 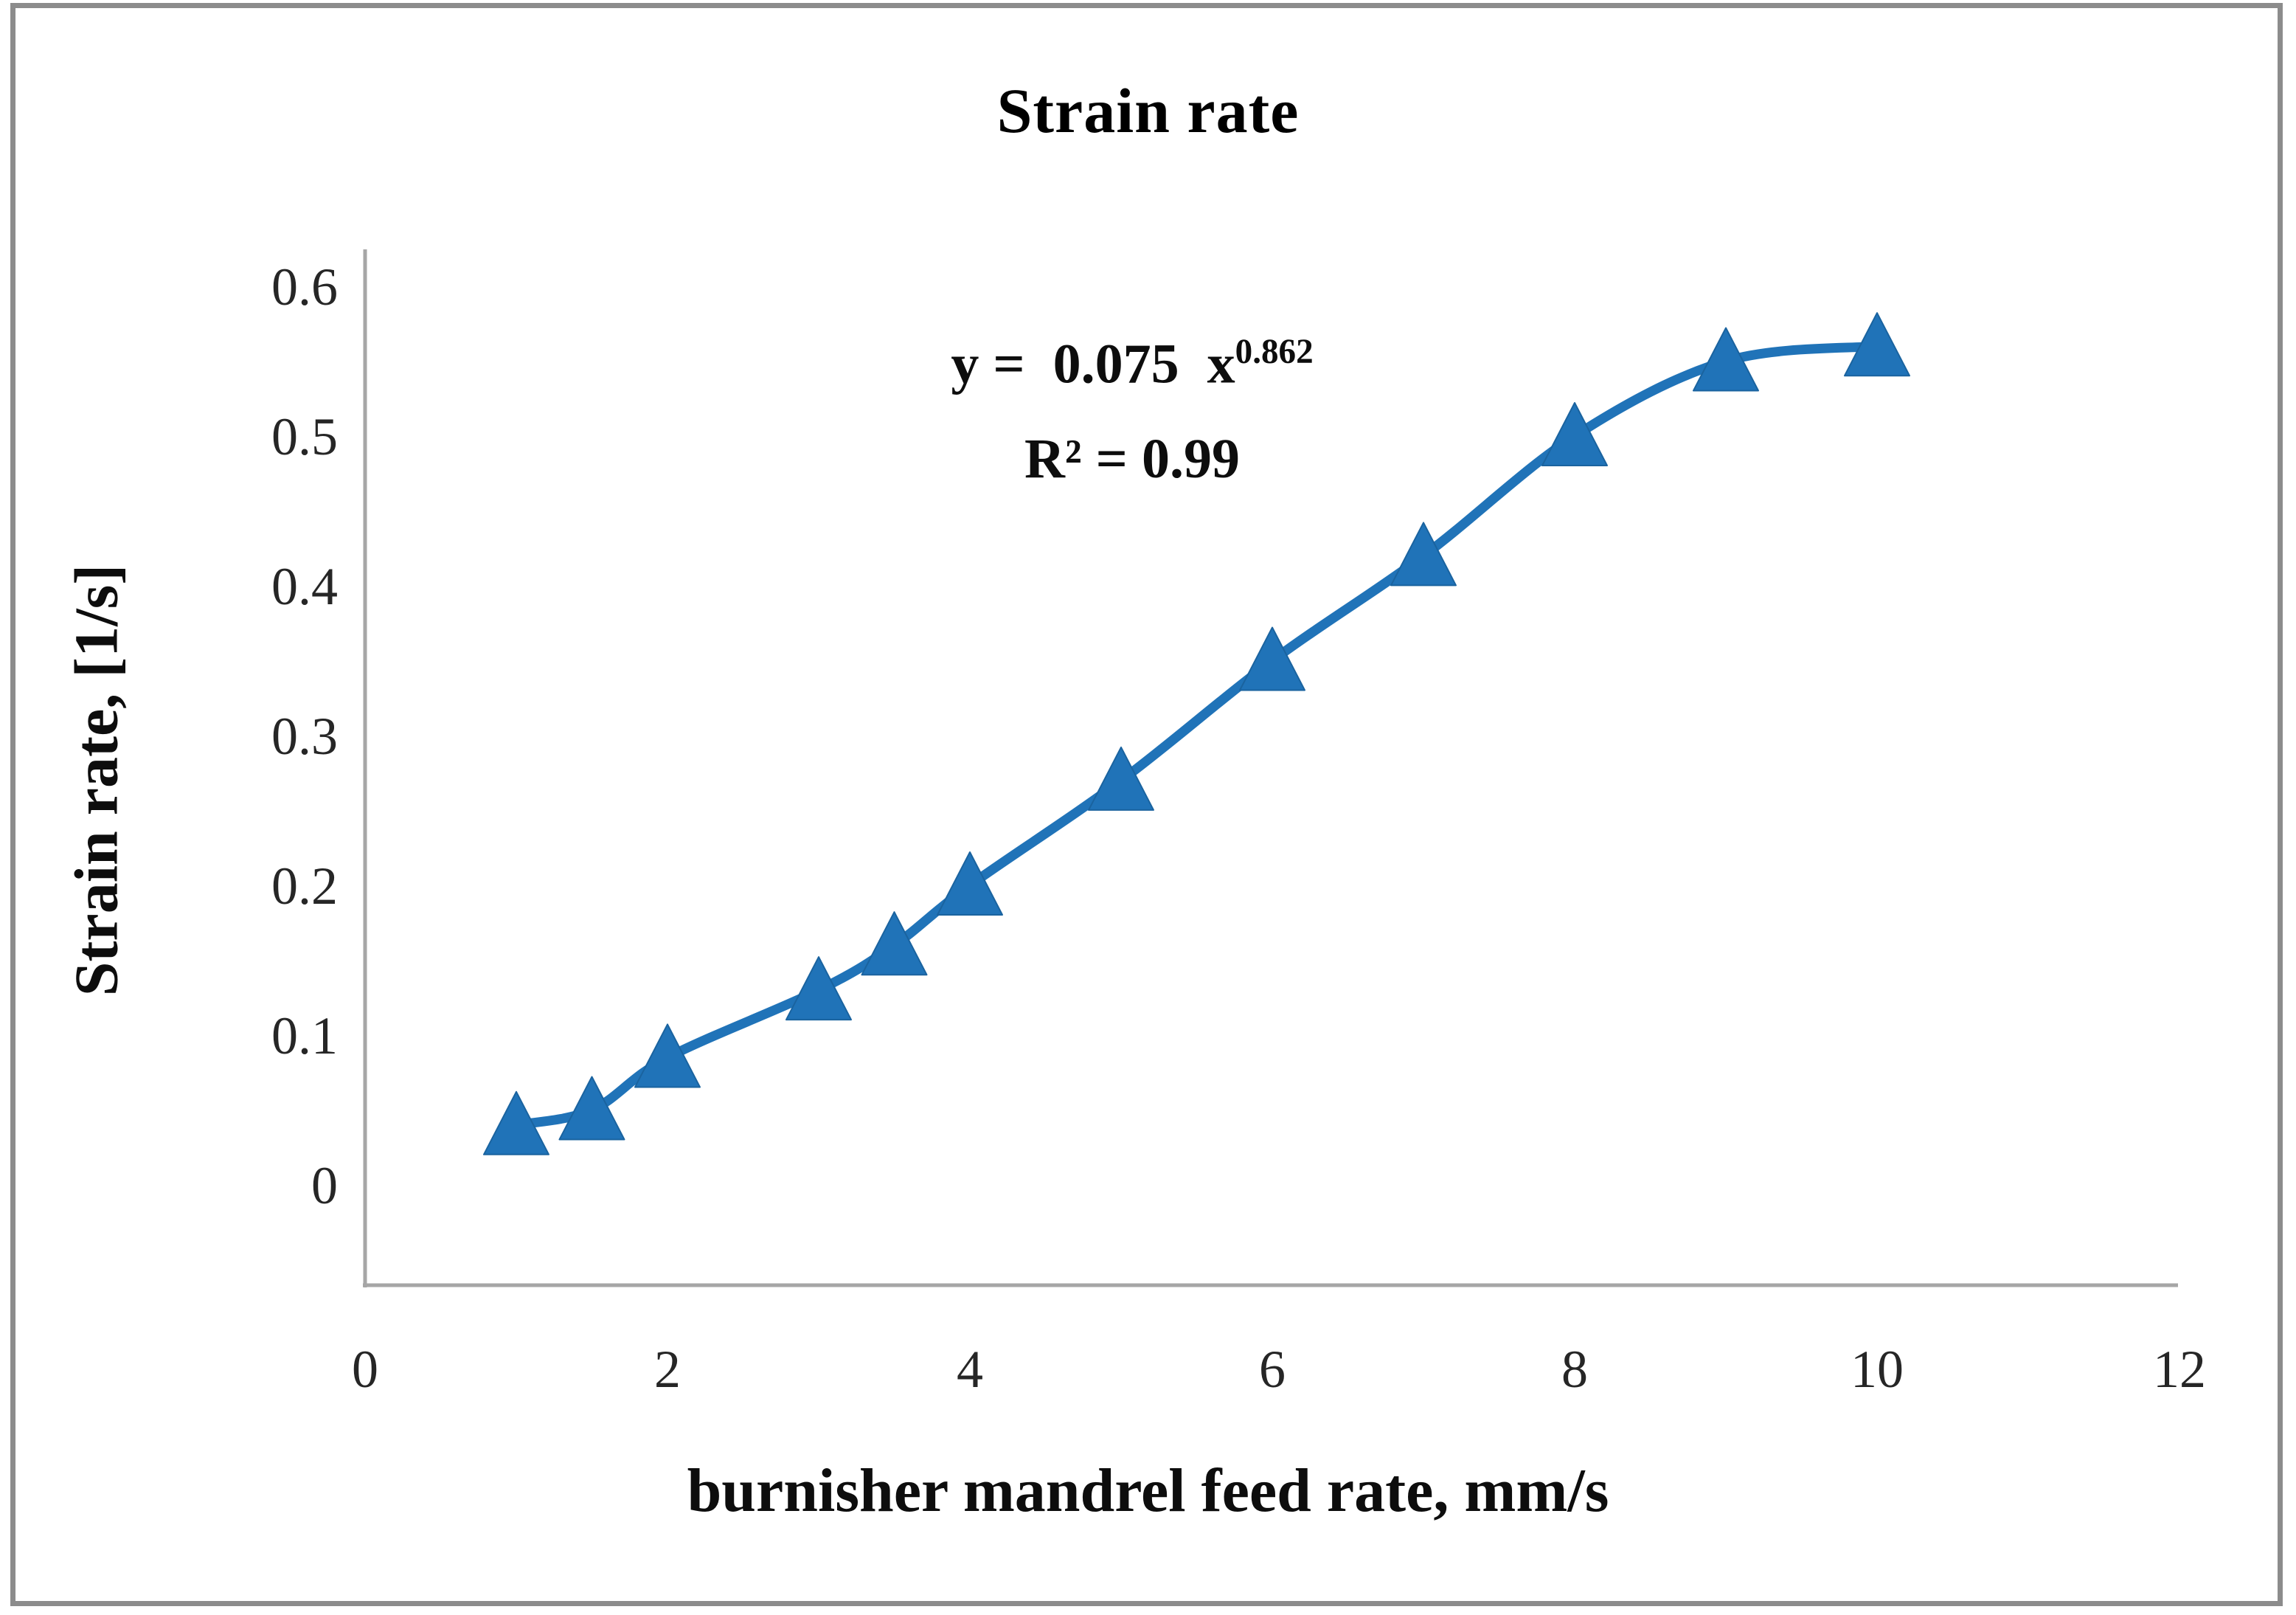 What do you see at coordinates (304, 287) in the screenshot?
I see `y-tick-label: 0.6` at bounding box center [304, 287].